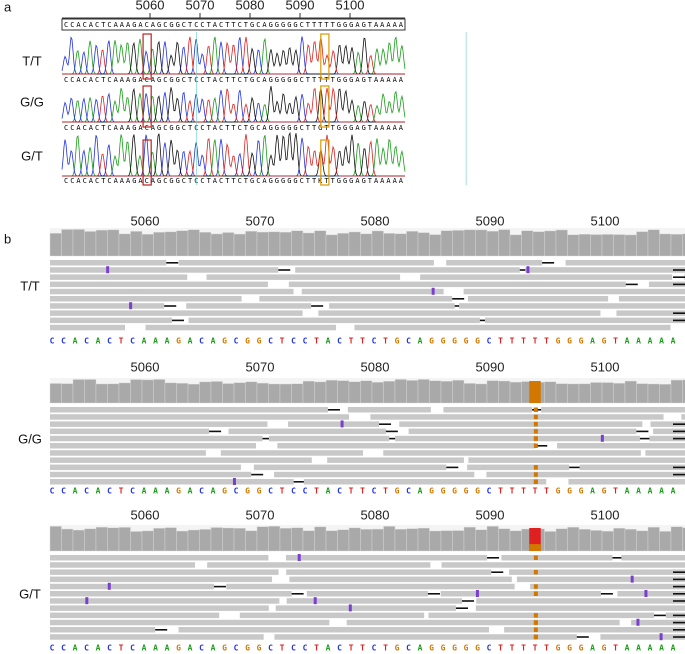 The width and height of the screenshot is (685, 654). I want to click on variant-coverage, so click(535, 547).